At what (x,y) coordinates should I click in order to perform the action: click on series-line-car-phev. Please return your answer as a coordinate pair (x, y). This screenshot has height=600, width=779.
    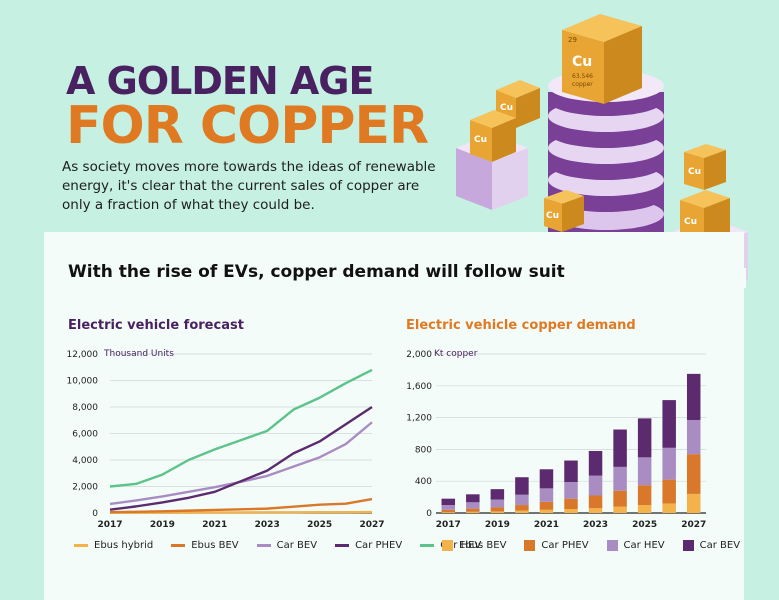
    Looking at the image, I should click on (241, 458).